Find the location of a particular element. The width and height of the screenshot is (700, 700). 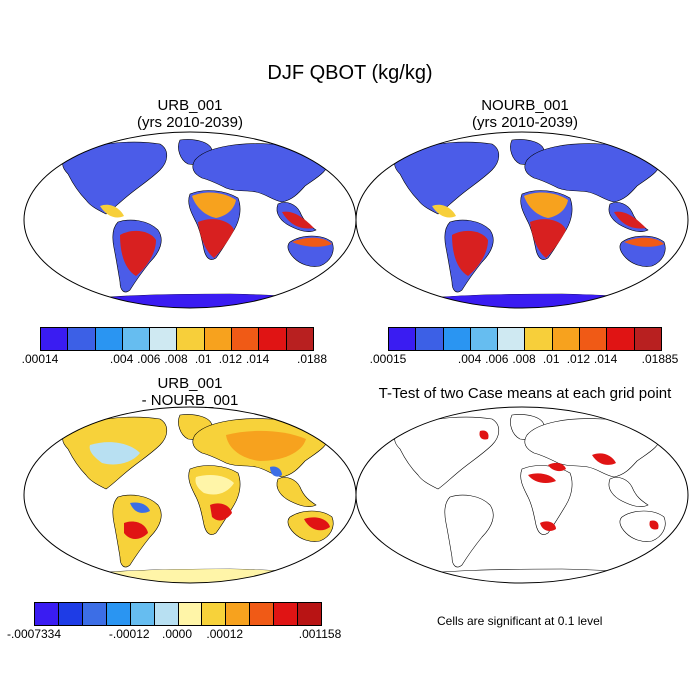

diff-africa-red is located at coordinates (221, 512).